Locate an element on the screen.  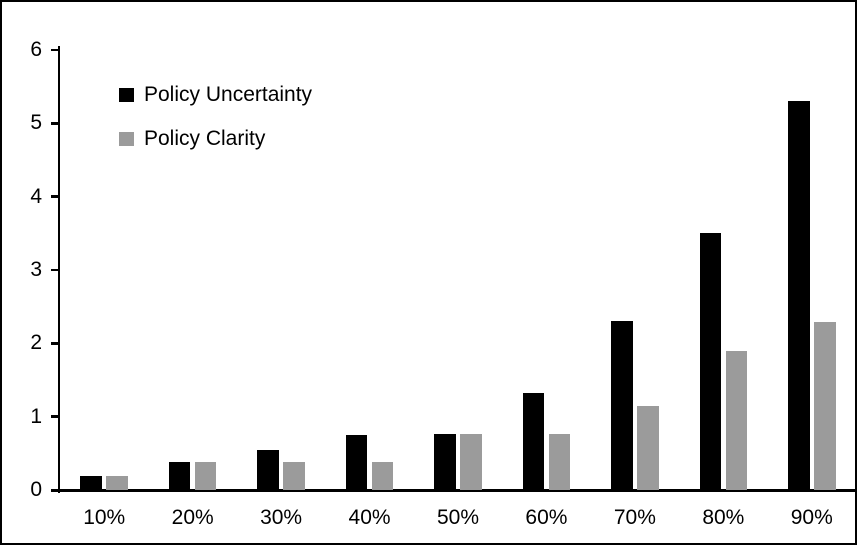
legend: Policy Uncertainty Policy Clarity is located at coordinates (215, 117).